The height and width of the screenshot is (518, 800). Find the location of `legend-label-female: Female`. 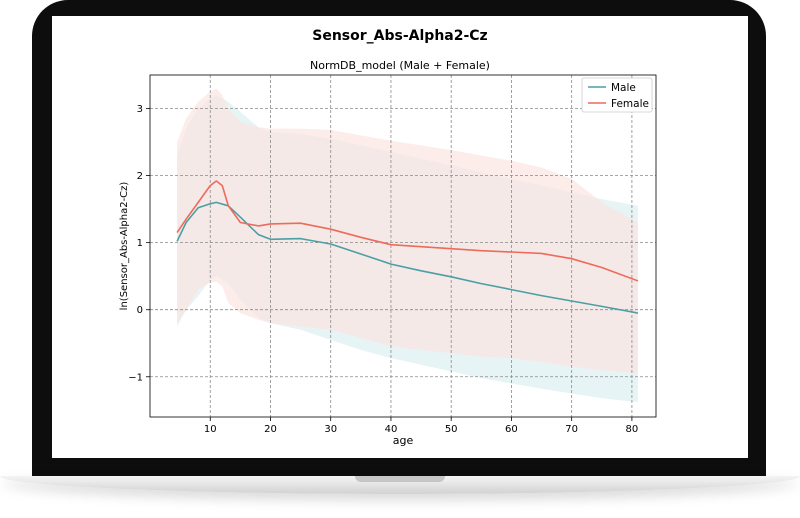

legend-label-female: Female is located at coordinates (630, 104).